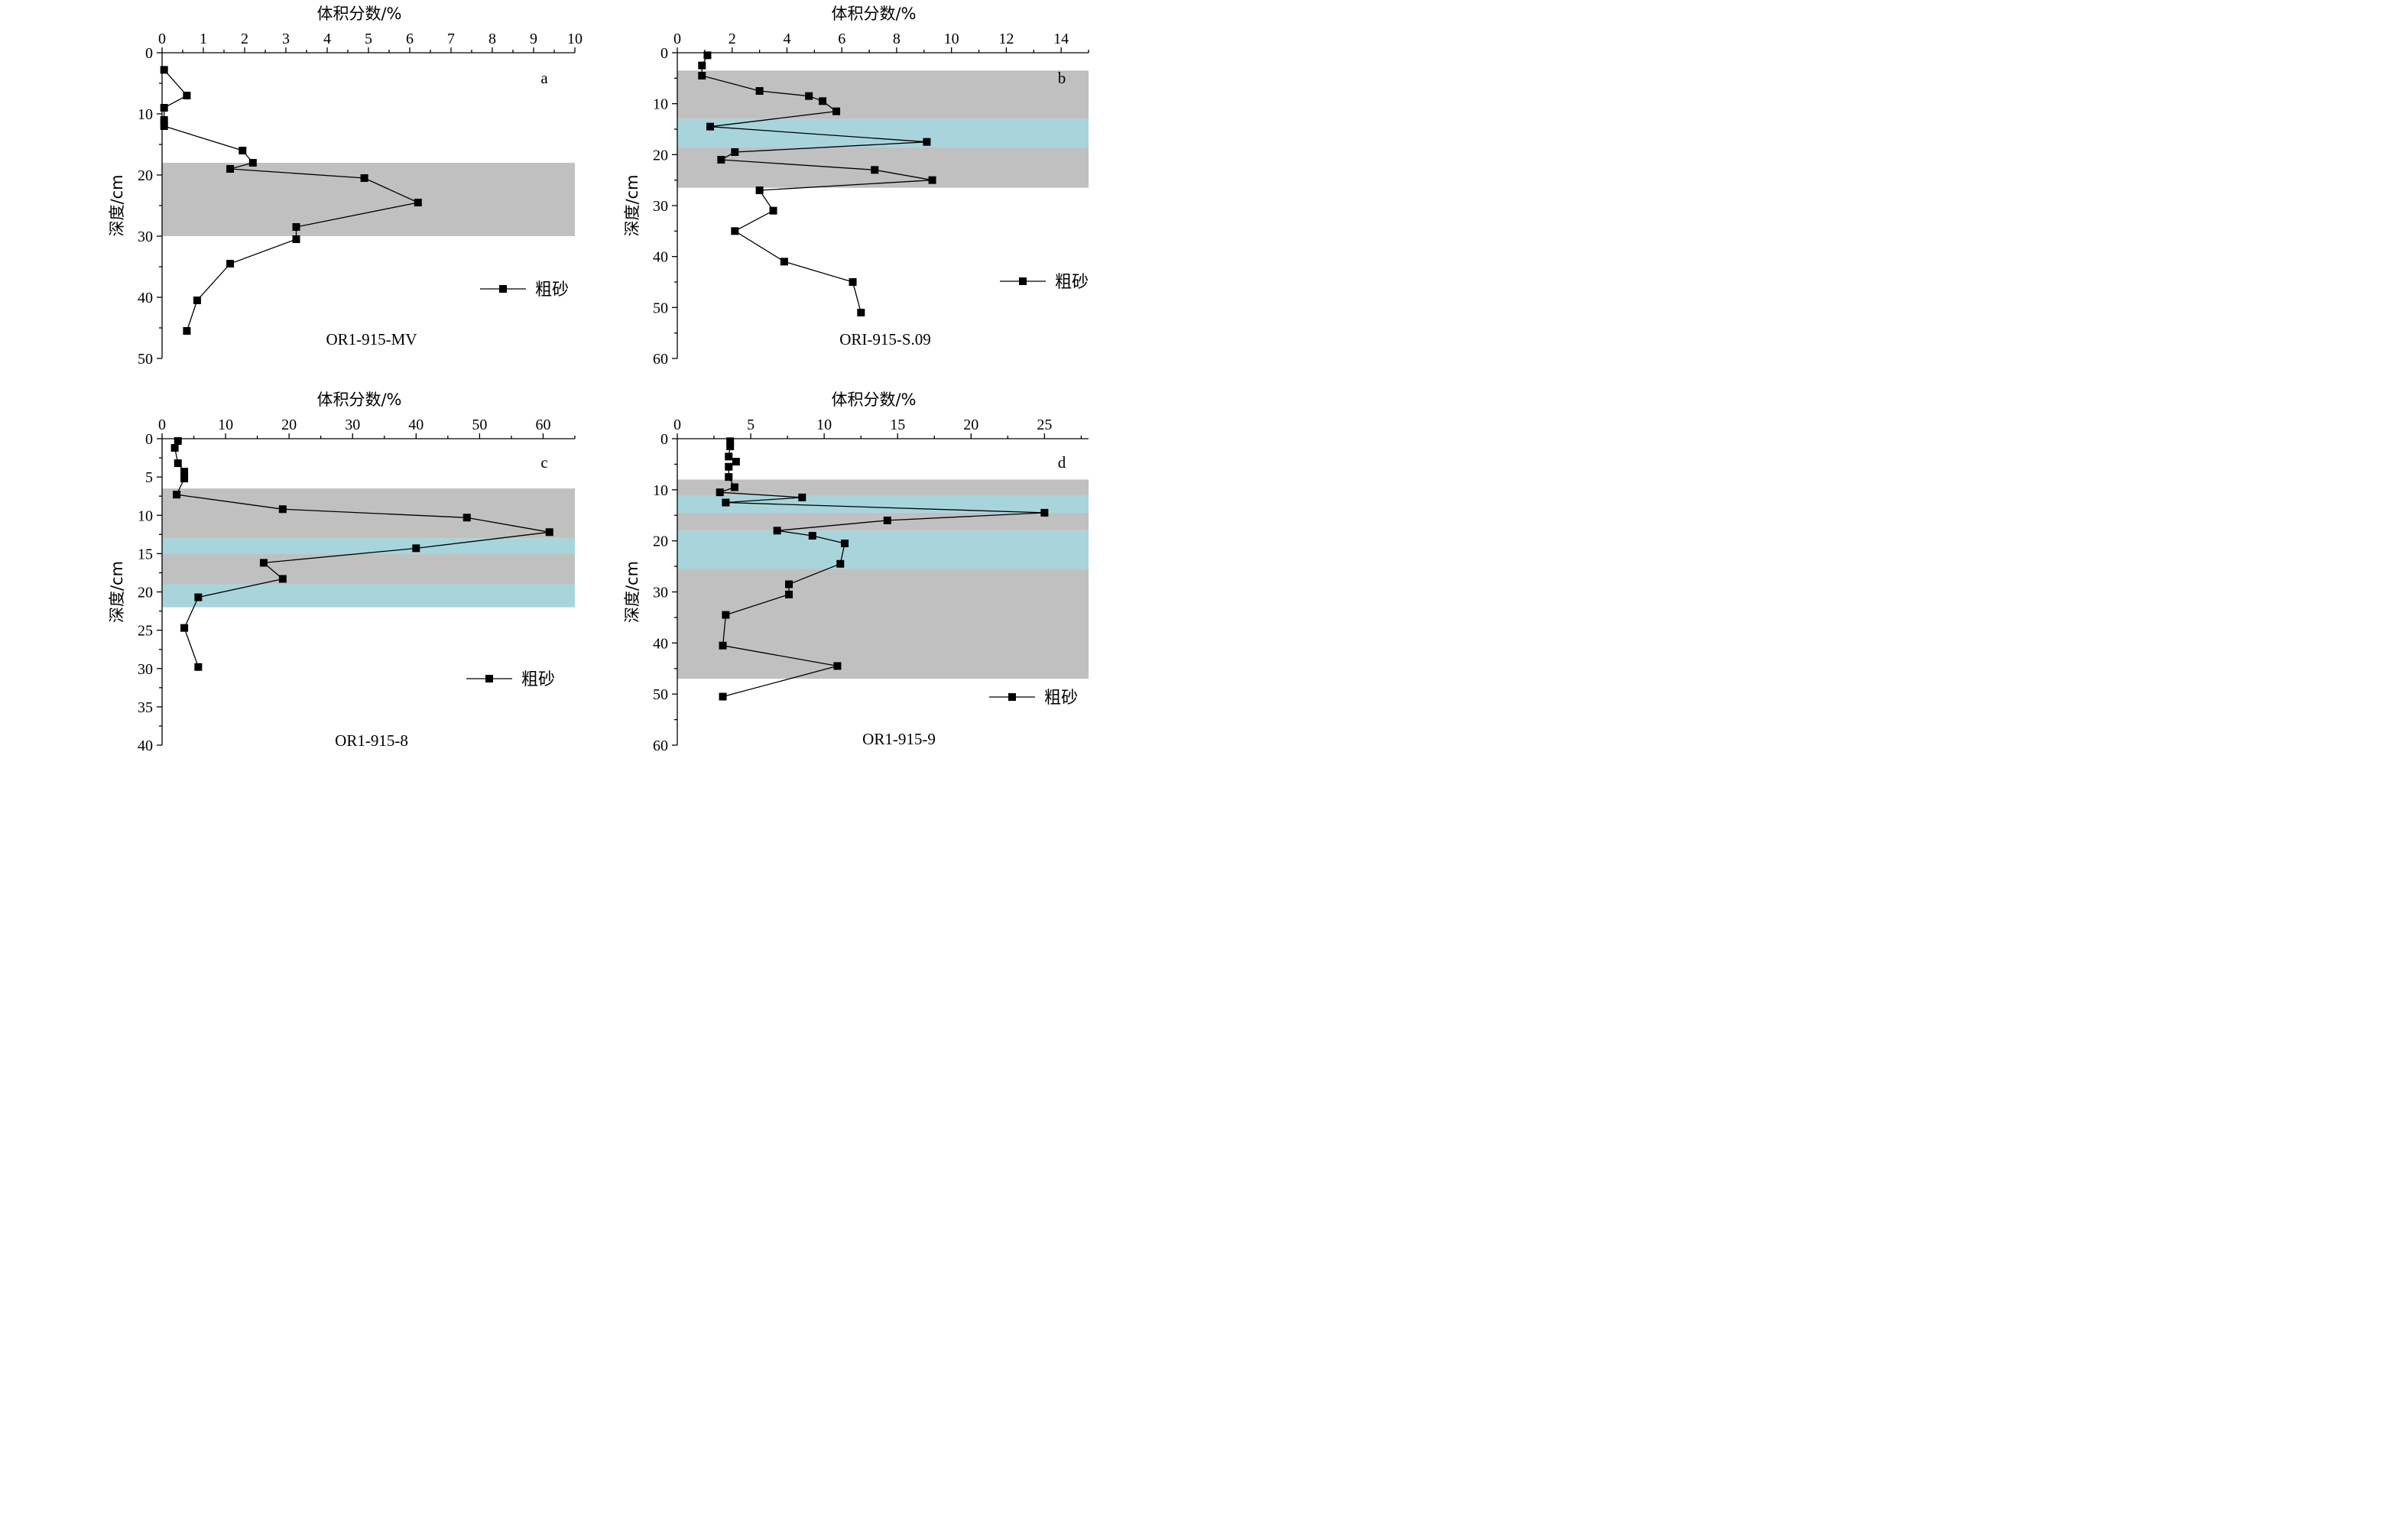  I want to click on x-tick-label: 50, so click(480, 425).